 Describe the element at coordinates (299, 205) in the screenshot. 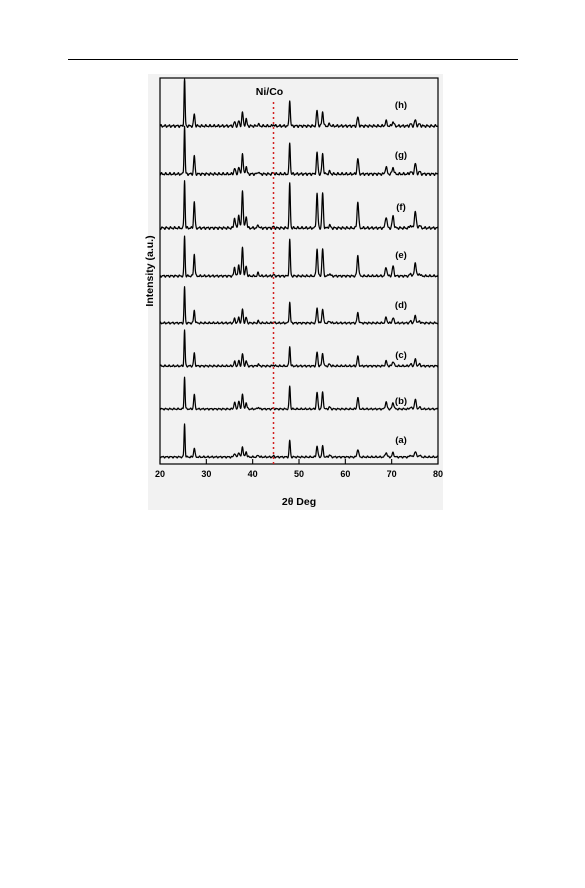

I see `series-line-f` at that location.